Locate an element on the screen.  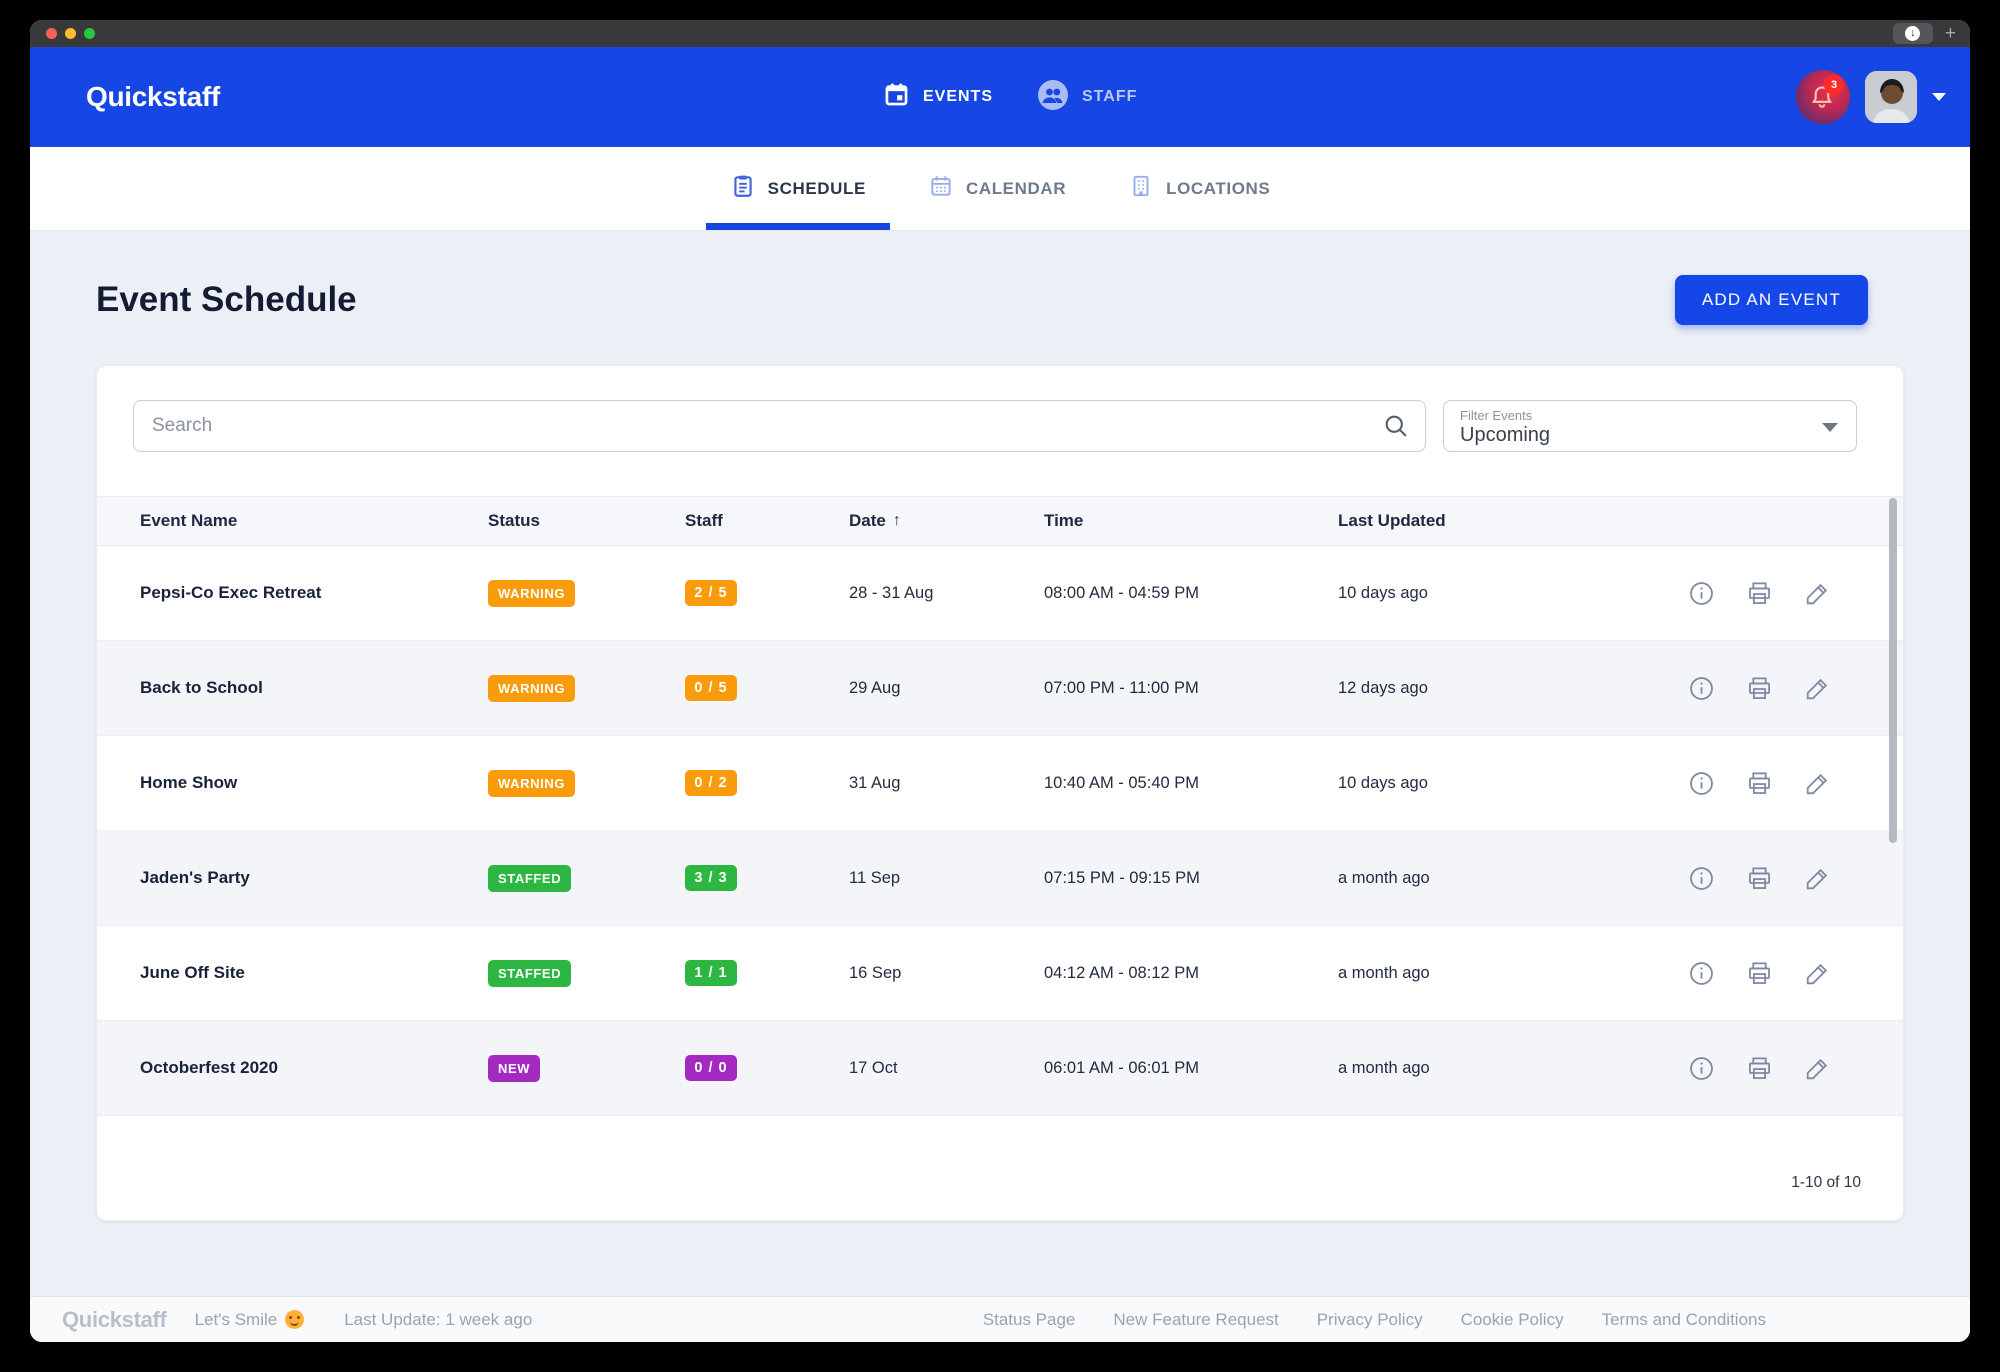
sort-ascending-icon: ↑ is located at coordinates (896, 520).